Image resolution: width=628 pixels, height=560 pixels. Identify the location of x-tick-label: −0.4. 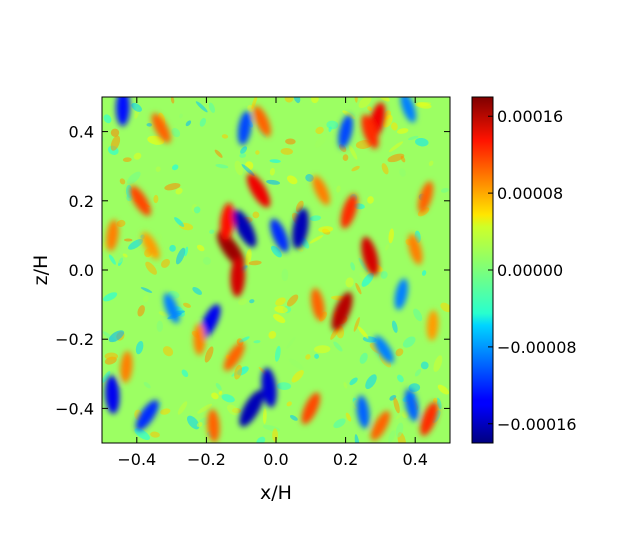
(136, 459).